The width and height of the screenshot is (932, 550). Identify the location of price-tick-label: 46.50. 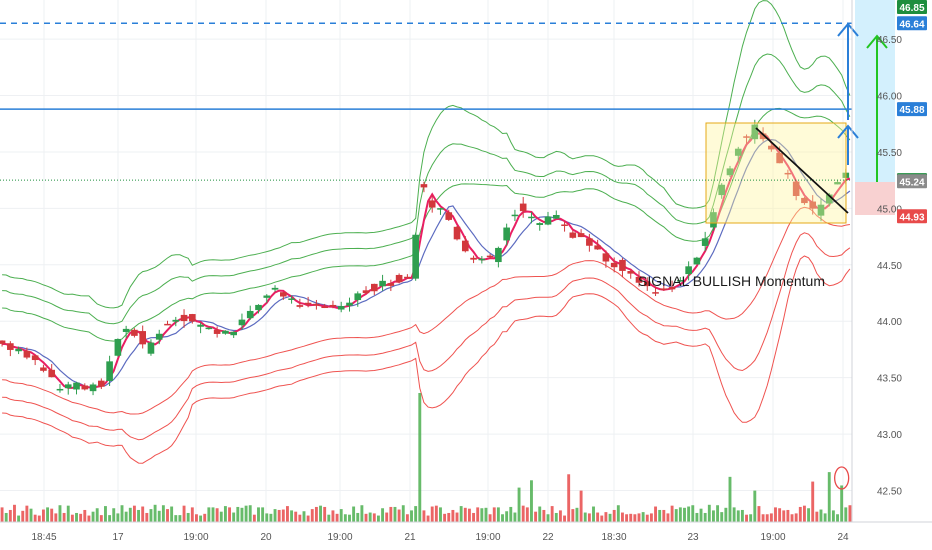
(889, 40).